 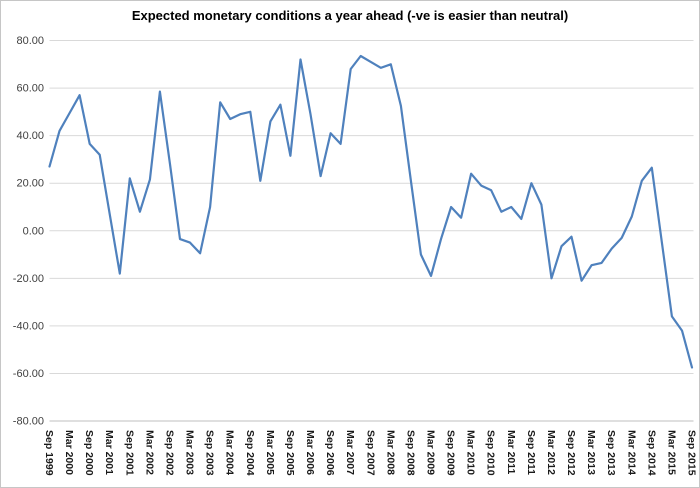 What do you see at coordinates (591, 452) in the screenshot?
I see `x-axis-label: Mar 2013` at bounding box center [591, 452].